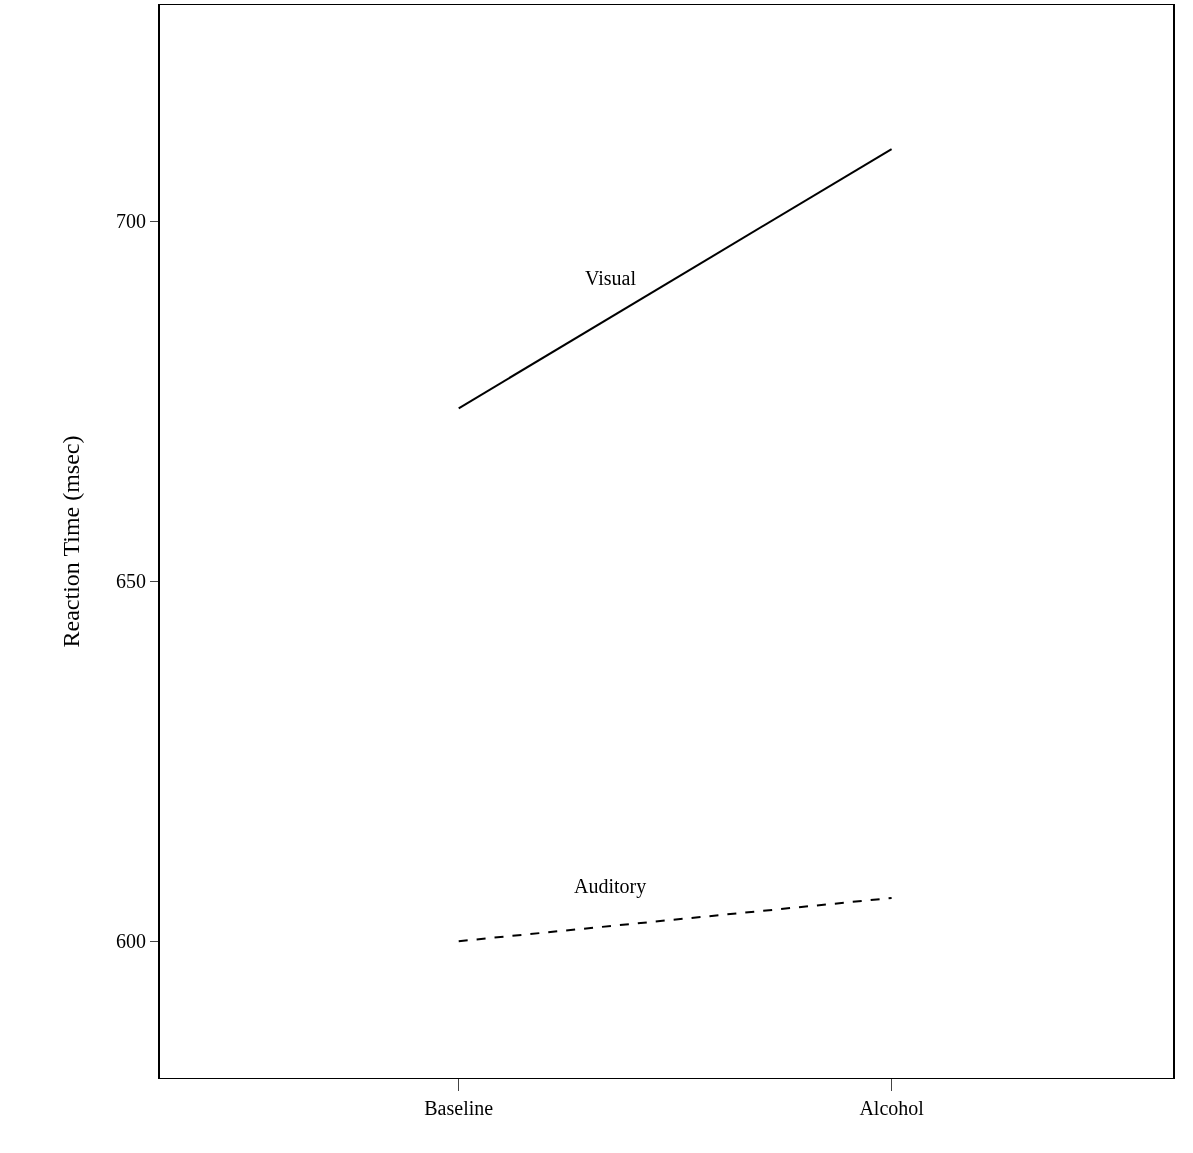 Image resolution: width=1193 pixels, height=1153 pixels. What do you see at coordinates (131, 221) in the screenshot?
I see `y-tick-label: 700` at bounding box center [131, 221].